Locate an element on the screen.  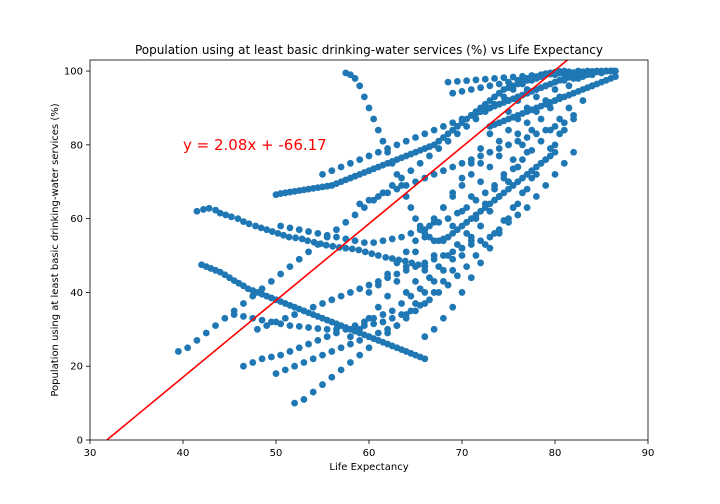
y-tick-label: 100 is located at coordinates (73, 72).